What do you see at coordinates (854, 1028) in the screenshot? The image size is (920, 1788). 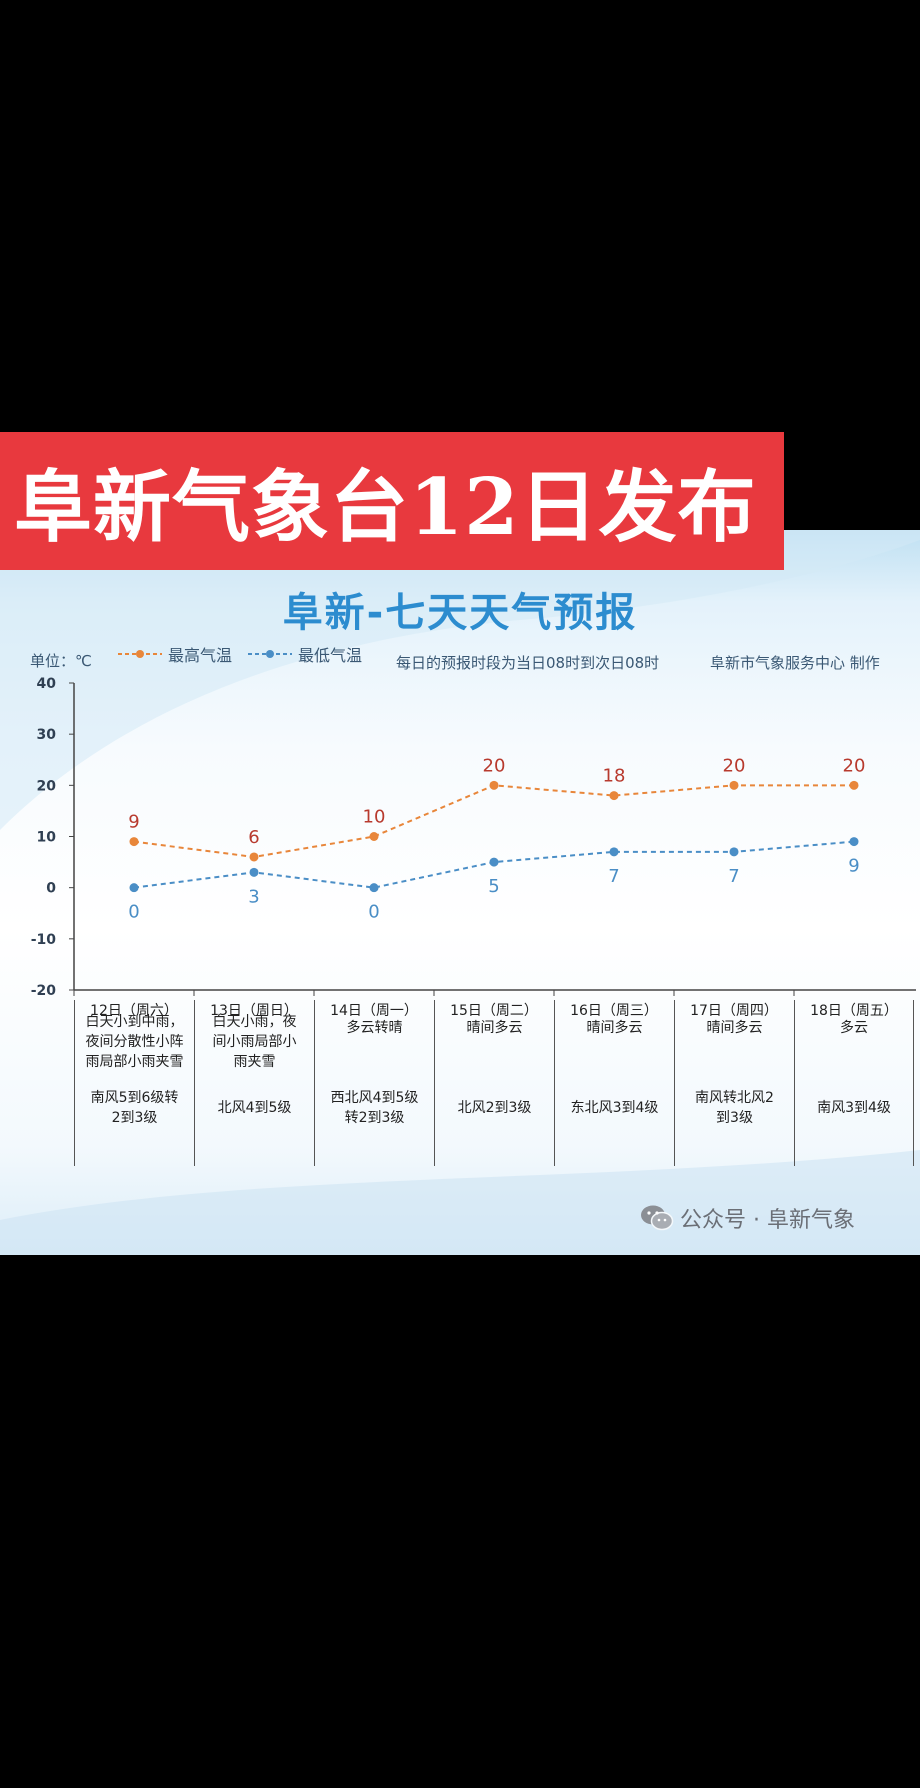 I see `day-weather-text: 多云` at bounding box center [854, 1028].